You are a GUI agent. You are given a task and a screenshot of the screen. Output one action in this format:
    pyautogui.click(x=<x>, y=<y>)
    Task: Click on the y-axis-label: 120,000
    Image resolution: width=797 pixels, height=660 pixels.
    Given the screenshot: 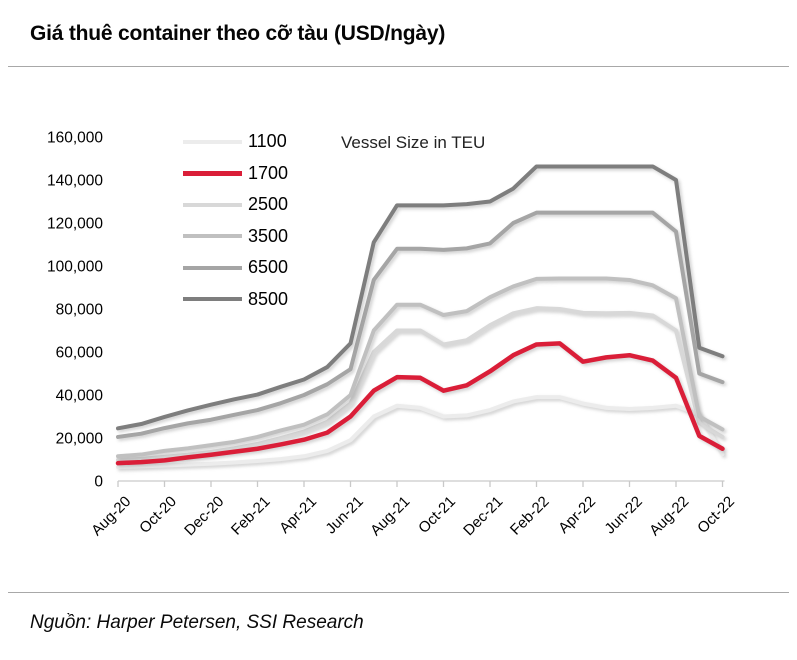 What is the action you would take?
    pyautogui.click(x=75, y=224)
    